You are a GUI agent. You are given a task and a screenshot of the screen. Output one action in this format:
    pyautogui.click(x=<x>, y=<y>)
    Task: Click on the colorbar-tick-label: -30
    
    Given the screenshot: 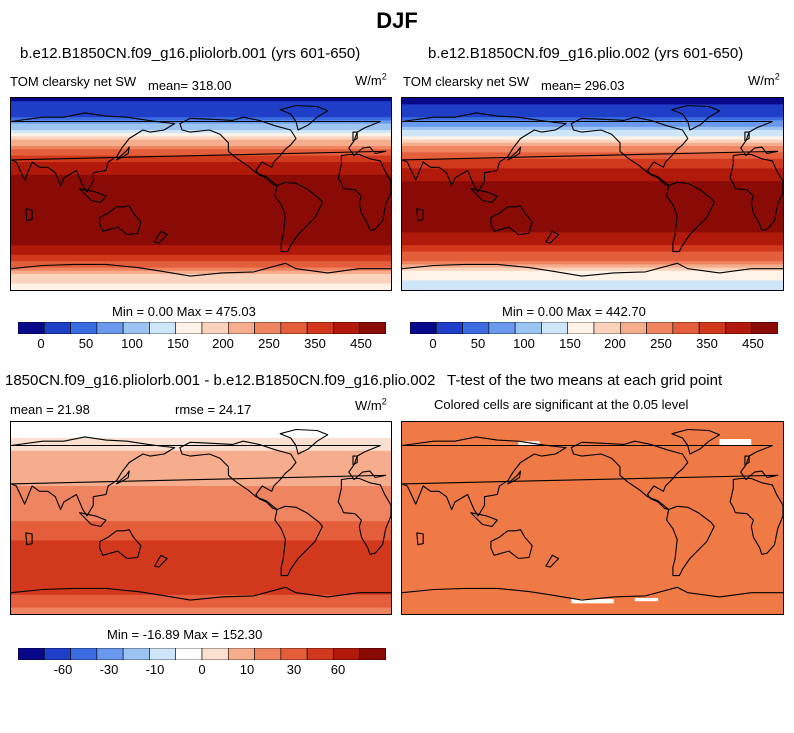 What is the action you would take?
    pyautogui.click(x=109, y=669)
    